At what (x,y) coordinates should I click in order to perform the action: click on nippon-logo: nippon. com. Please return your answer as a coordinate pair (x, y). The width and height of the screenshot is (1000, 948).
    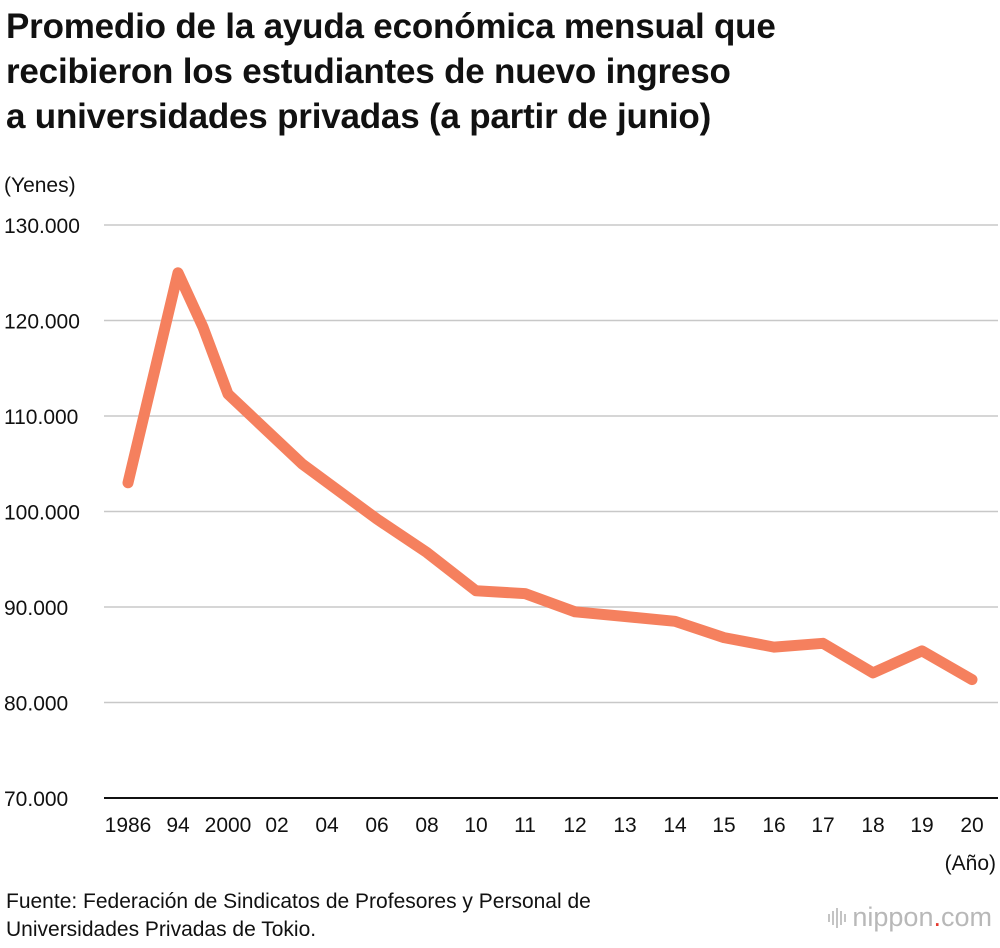
    Looking at the image, I should click on (910, 917).